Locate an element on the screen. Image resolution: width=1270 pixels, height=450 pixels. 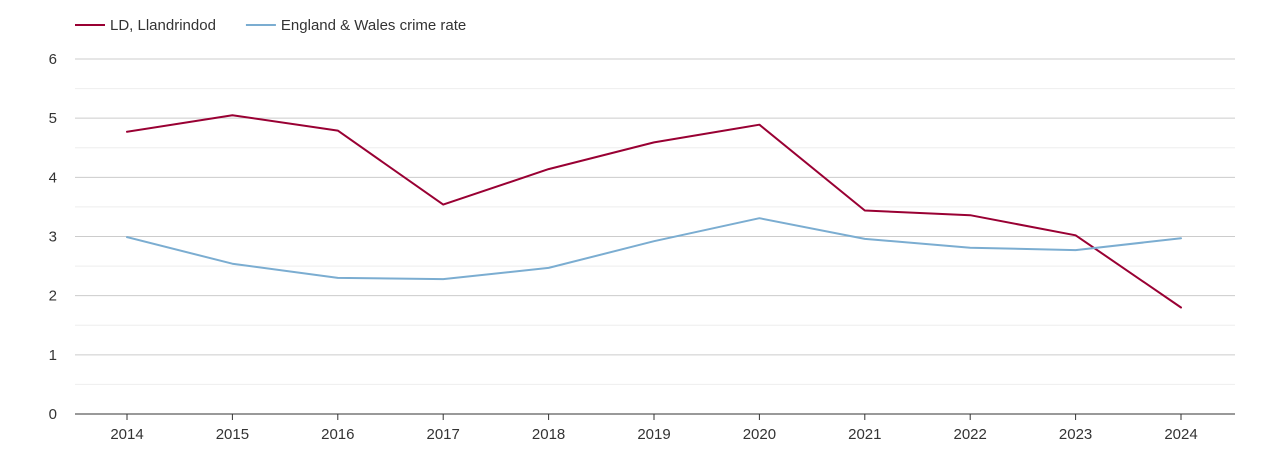
y-tick-label: 5 is located at coordinates (53, 118).